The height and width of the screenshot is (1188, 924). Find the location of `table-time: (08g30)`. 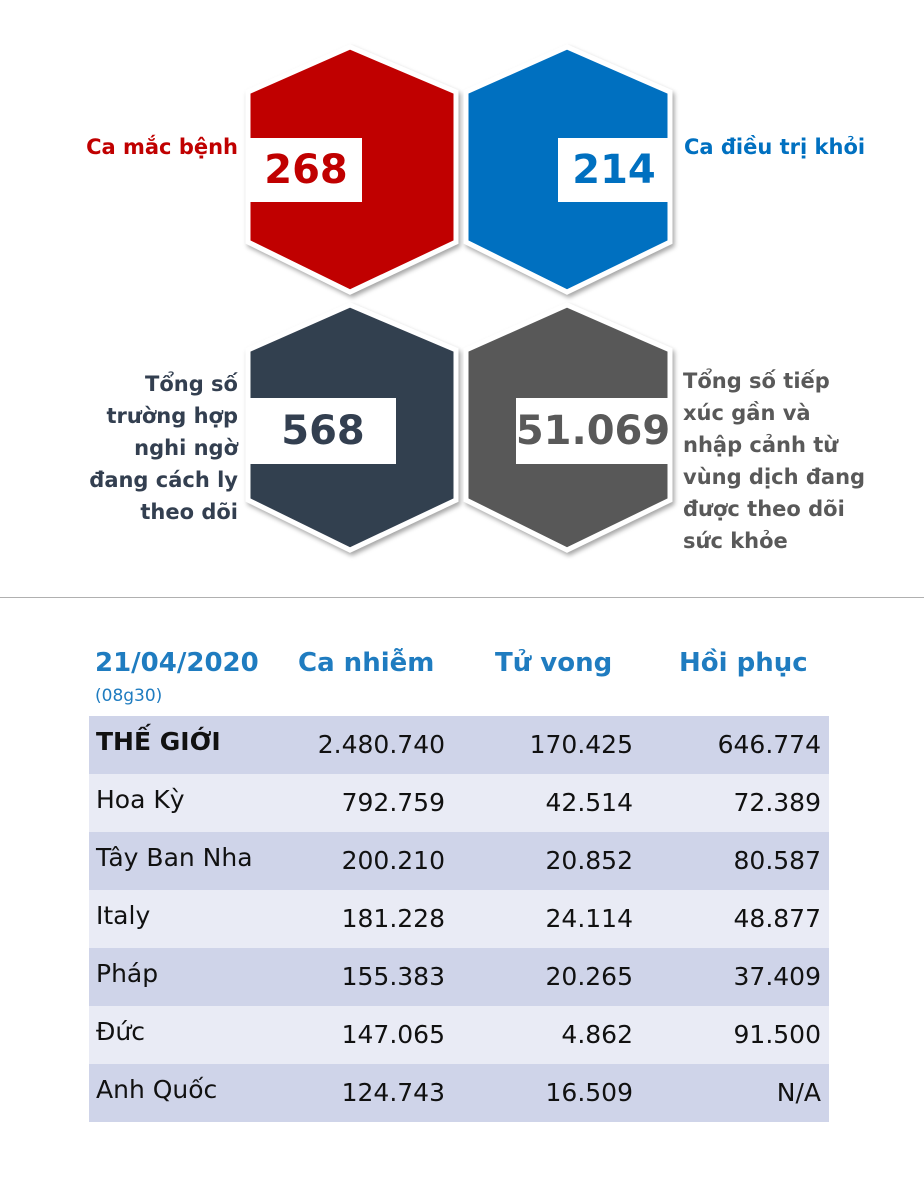

table-time: (08g30) is located at coordinates (129, 696).